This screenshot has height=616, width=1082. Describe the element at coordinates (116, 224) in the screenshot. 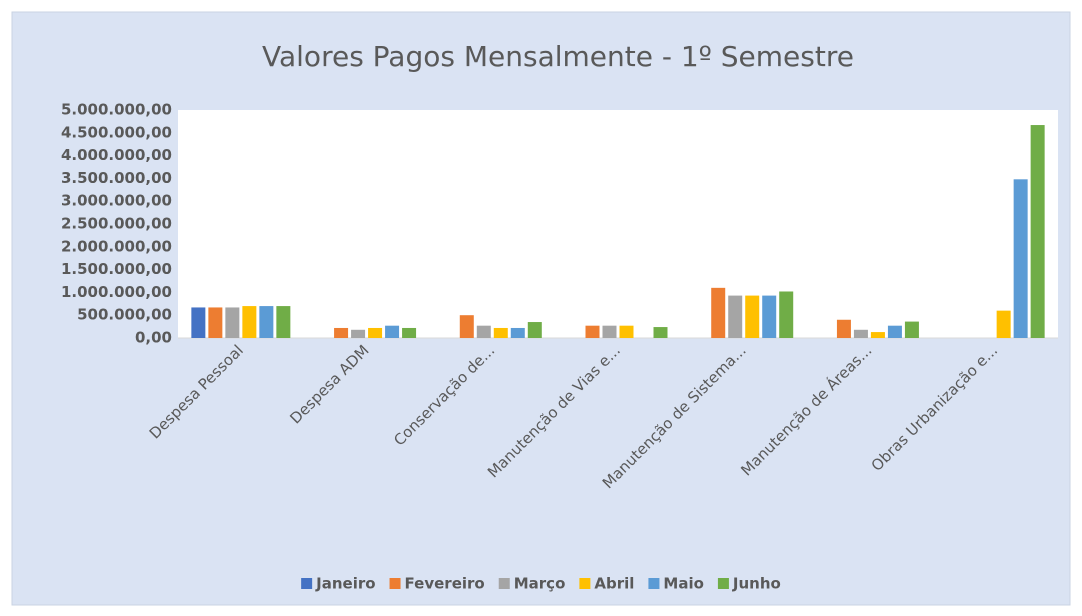

I see `y-tick-label: 2.500.000,00` at that location.